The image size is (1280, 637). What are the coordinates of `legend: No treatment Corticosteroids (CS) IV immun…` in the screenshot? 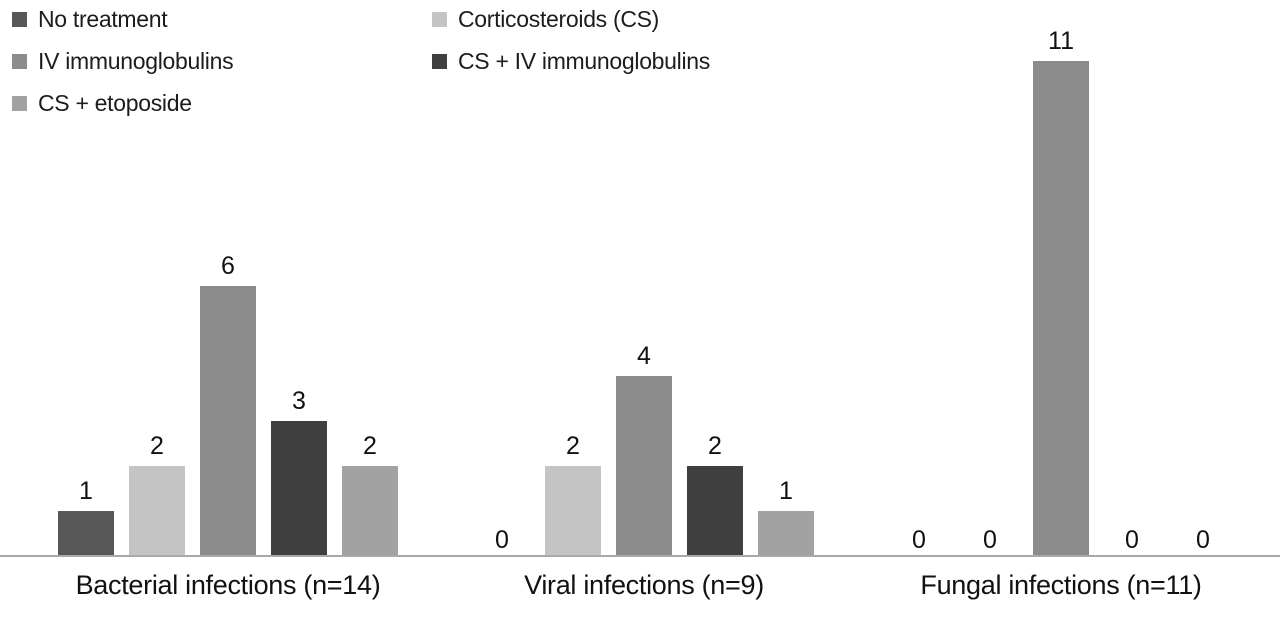 It's located at (432, 61).